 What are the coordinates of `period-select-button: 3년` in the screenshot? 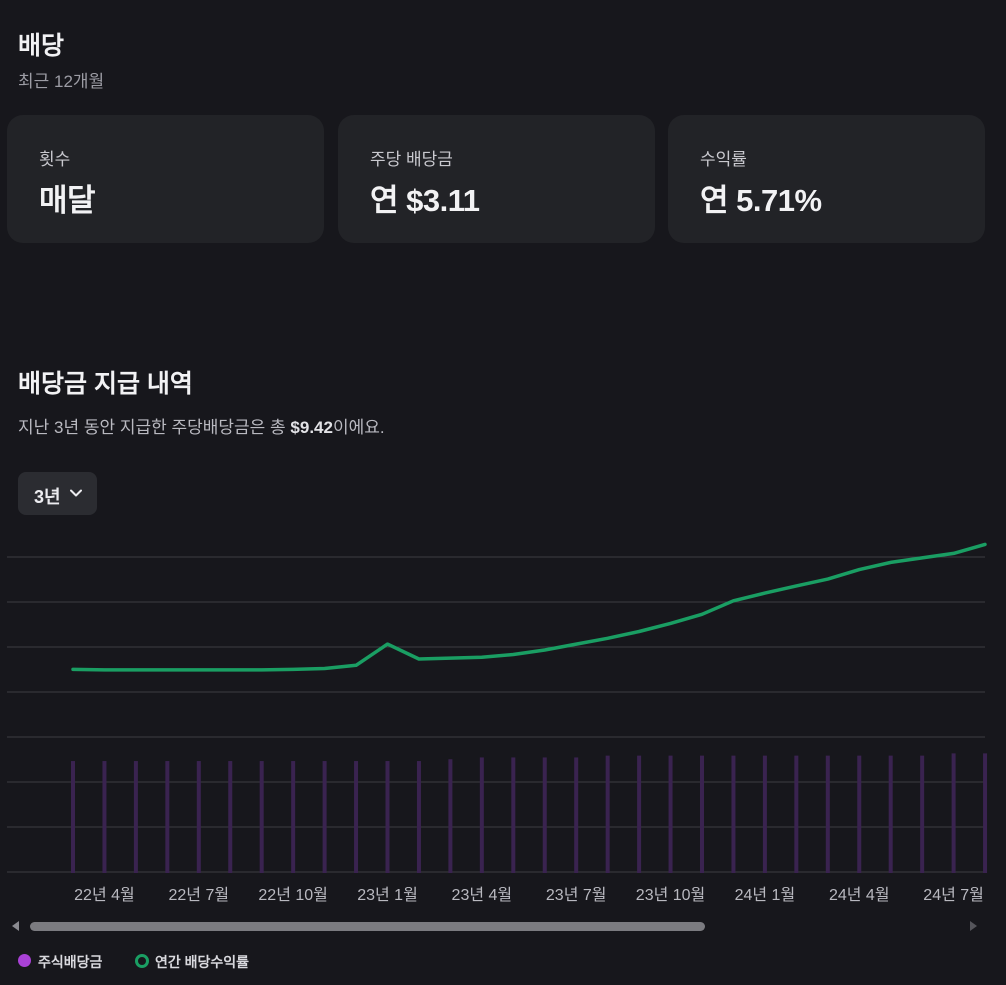 It's located at (57, 493).